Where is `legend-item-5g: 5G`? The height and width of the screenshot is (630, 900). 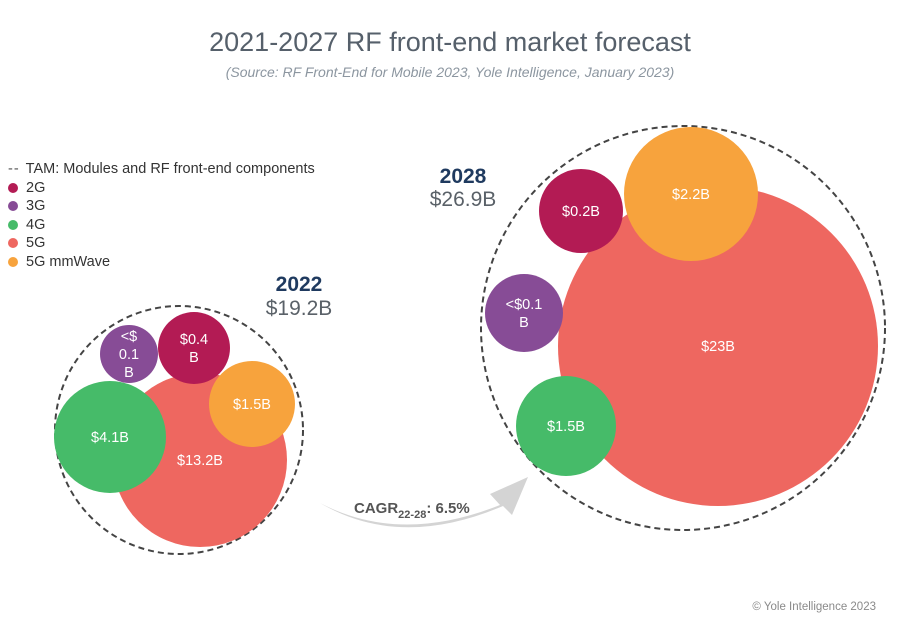
legend-item-5g: 5G is located at coordinates (161, 243).